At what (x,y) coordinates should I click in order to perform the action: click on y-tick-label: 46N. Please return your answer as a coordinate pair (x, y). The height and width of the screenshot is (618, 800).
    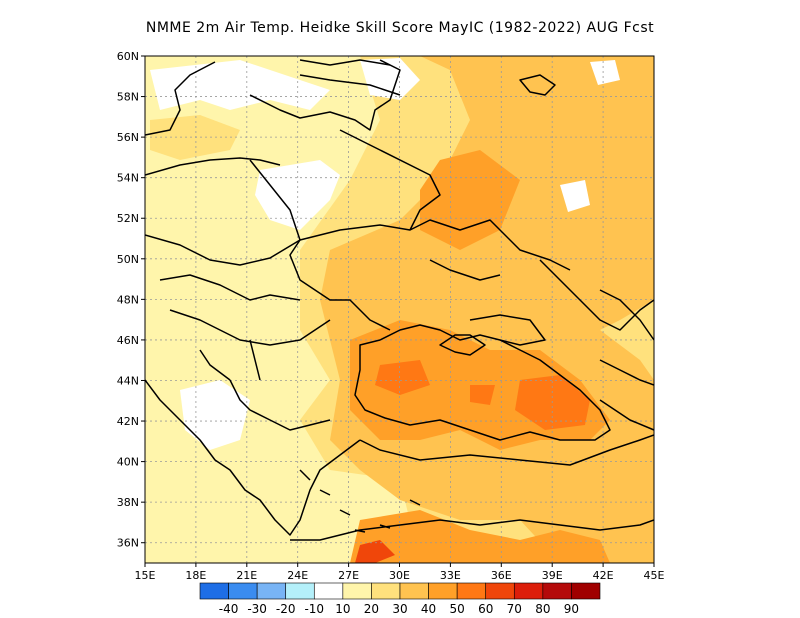
    Looking at the image, I should click on (128, 340).